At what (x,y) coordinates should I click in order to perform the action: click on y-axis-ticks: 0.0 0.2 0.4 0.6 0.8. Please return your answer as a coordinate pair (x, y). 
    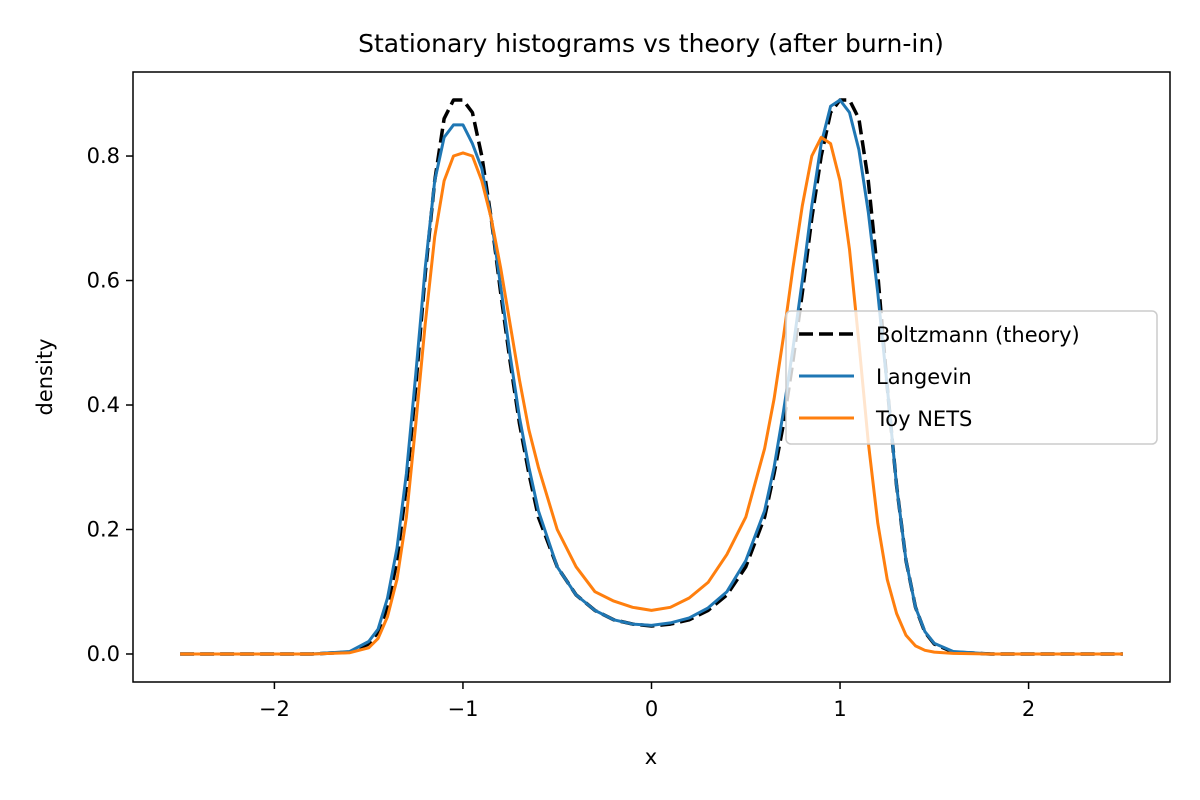
    Looking at the image, I should click on (110, 405).